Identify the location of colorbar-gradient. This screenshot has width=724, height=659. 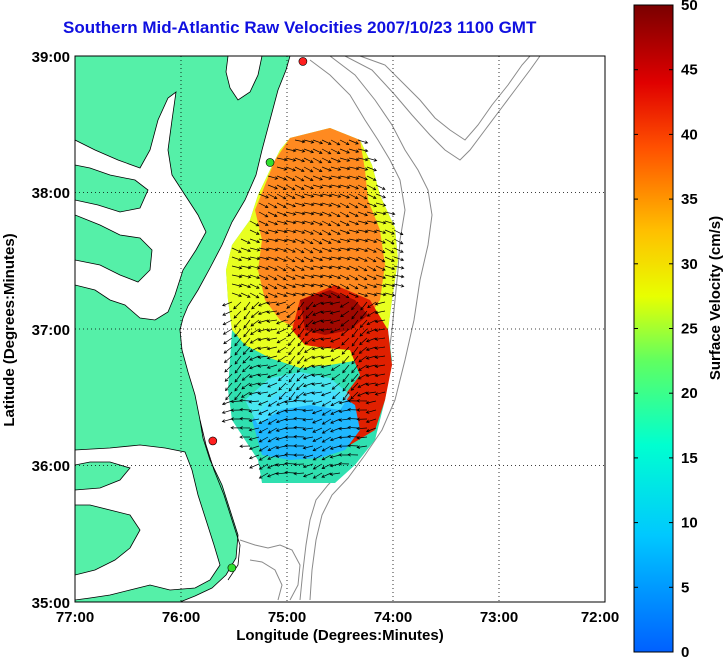
(653, 328).